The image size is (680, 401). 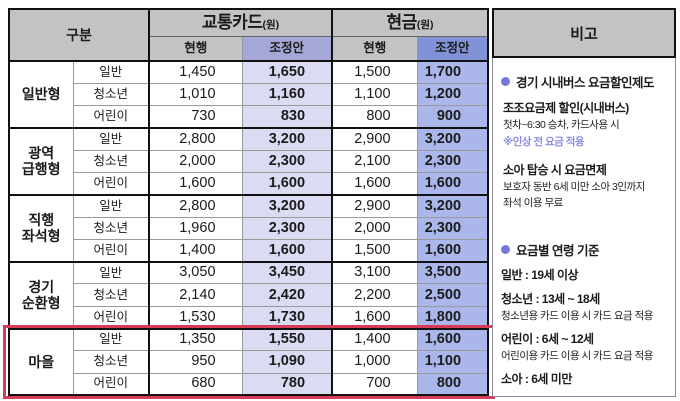 What do you see at coordinates (288, 116) in the screenshot?
I see `card-adjusted-cell: 830` at bounding box center [288, 116].